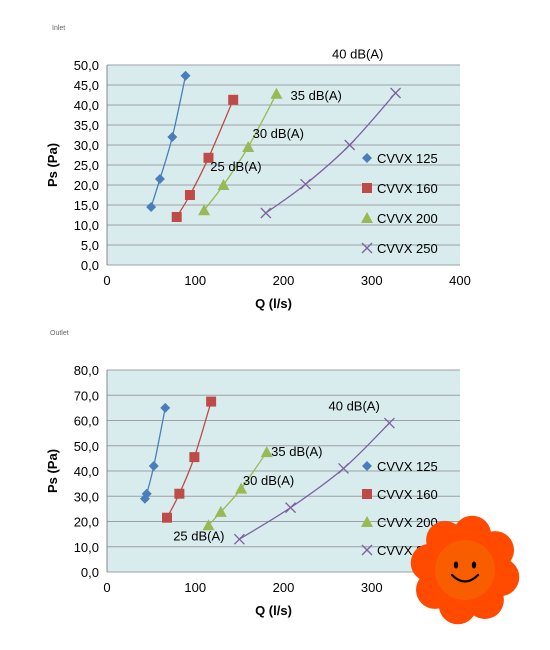 The width and height of the screenshot is (550, 650). Describe the element at coordinates (86, 85) in the screenshot. I see `y-tick-label: 45,0` at that location.